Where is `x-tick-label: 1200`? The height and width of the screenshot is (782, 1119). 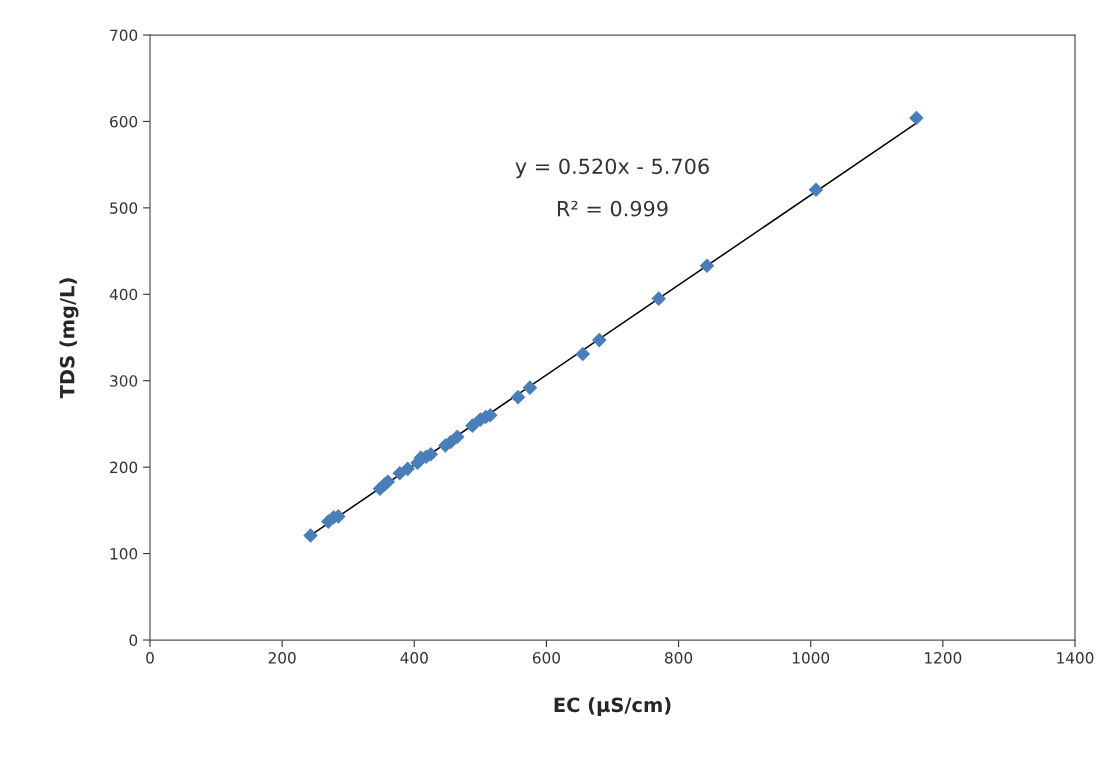 x-tick-label: 1200 is located at coordinates (943, 658).